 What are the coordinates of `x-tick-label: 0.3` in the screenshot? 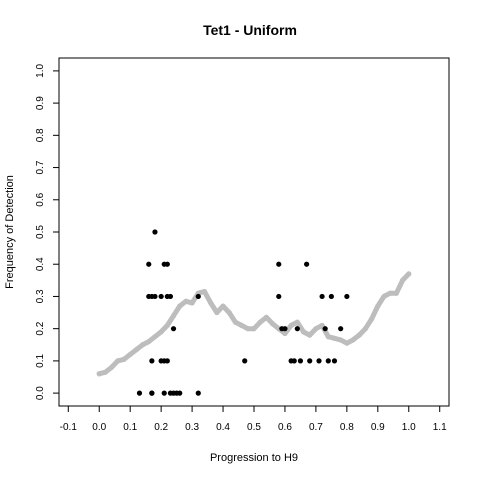 It's located at (192, 427).